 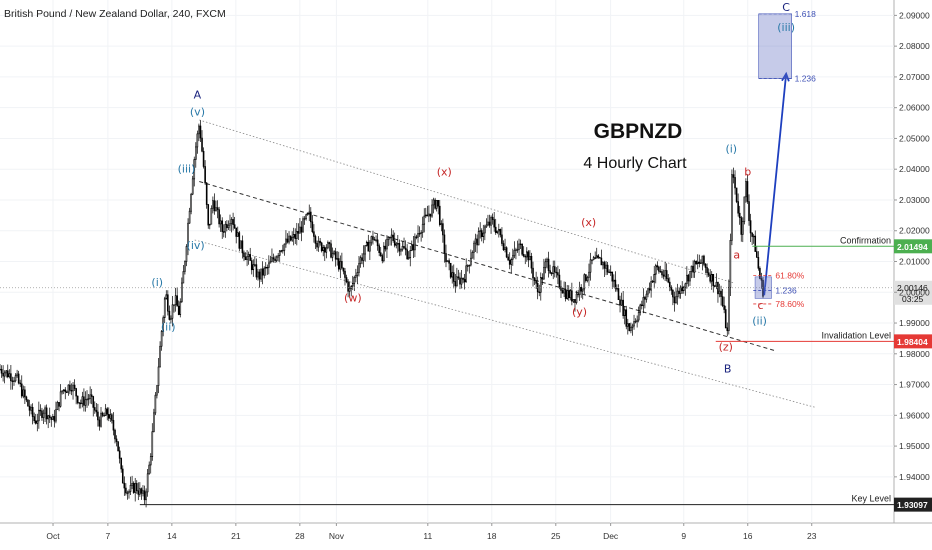 What do you see at coordinates (759, 321) in the screenshot?
I see `wave-label: (ii)` at bounding box center [759, 321].